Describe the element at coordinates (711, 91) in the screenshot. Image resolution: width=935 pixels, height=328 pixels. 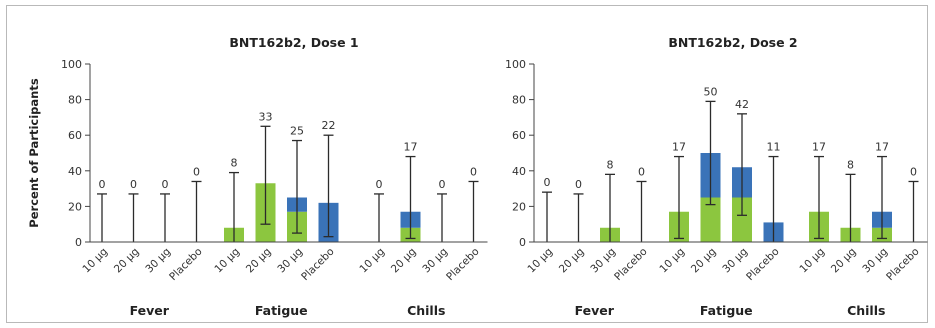
I see `data-label: 50` at that location.